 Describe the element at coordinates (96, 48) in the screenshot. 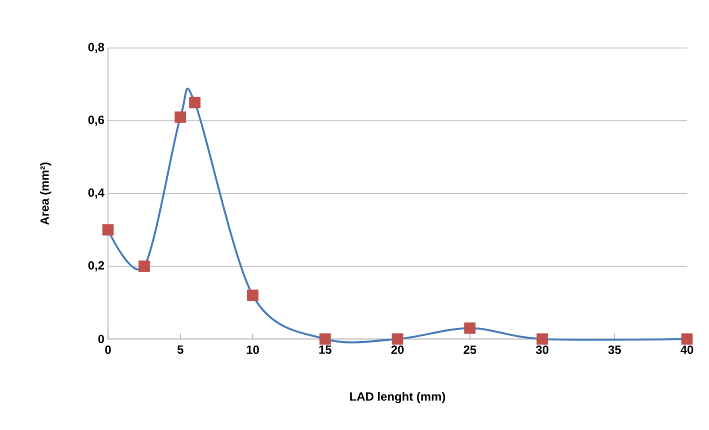

I see `y-tick-label: 0,8` at that location.